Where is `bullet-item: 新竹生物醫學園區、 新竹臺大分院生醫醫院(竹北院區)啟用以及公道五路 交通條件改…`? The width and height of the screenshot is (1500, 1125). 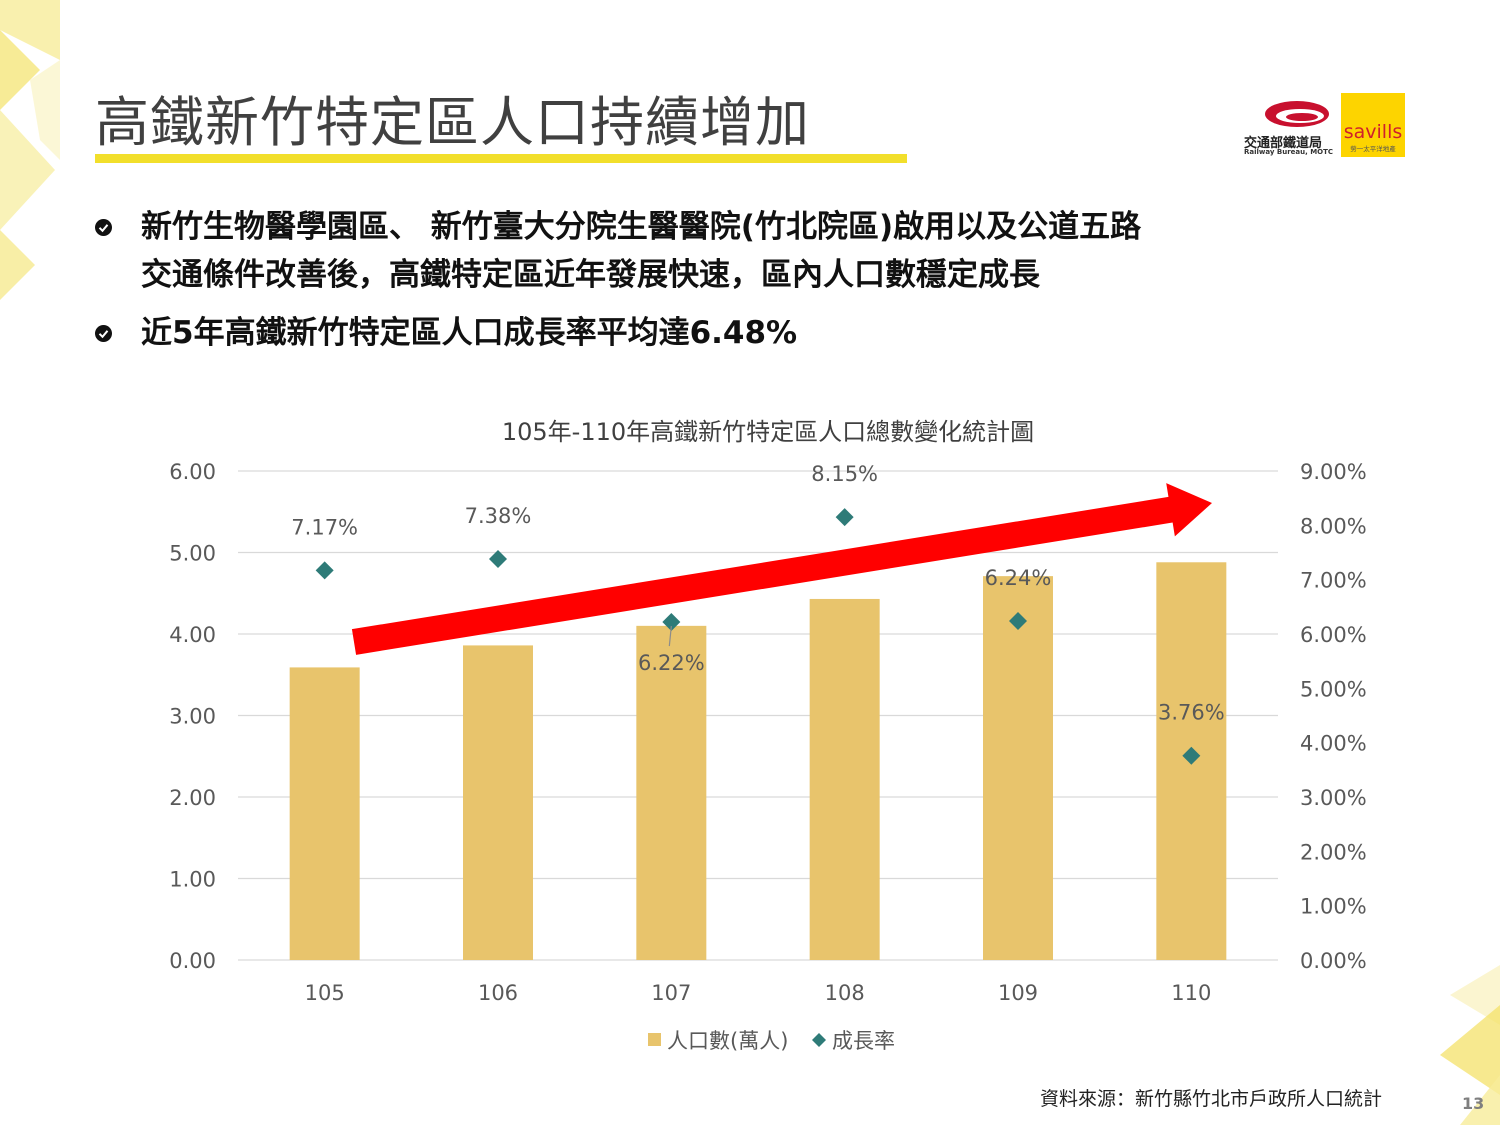
bullet-item: 新竹生物醫學園區、 新竹臺大分院生醫醫院(竹北院區)啟用以及公道五路 交通條件改… is located at coordinates (728, 251).